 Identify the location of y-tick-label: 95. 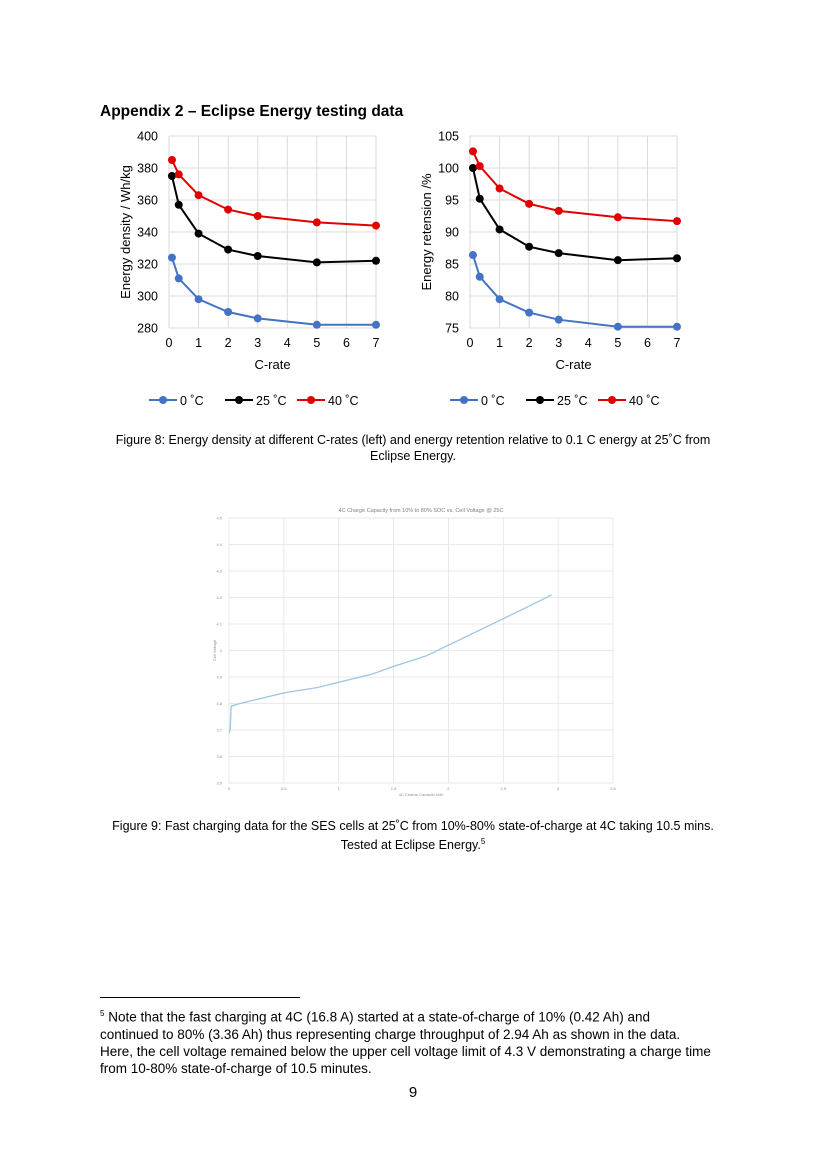
(452, 201).